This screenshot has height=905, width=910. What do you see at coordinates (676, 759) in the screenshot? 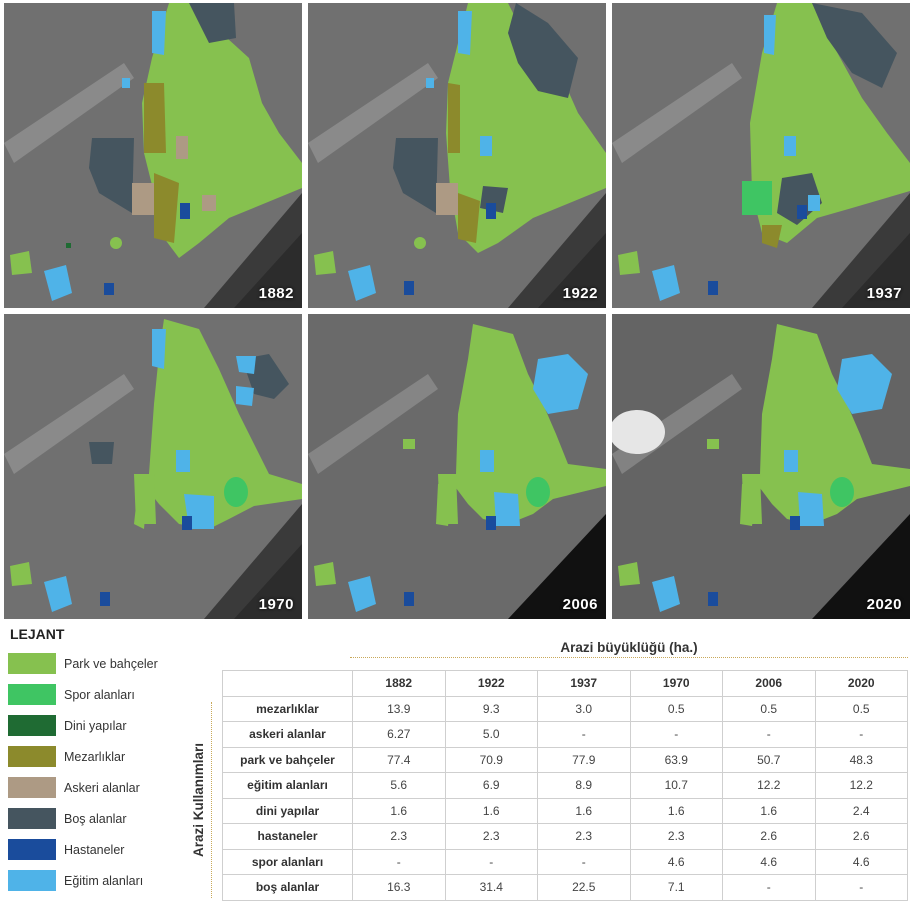
I see `table-cell: 63.9` at bounding box center [676, 759].